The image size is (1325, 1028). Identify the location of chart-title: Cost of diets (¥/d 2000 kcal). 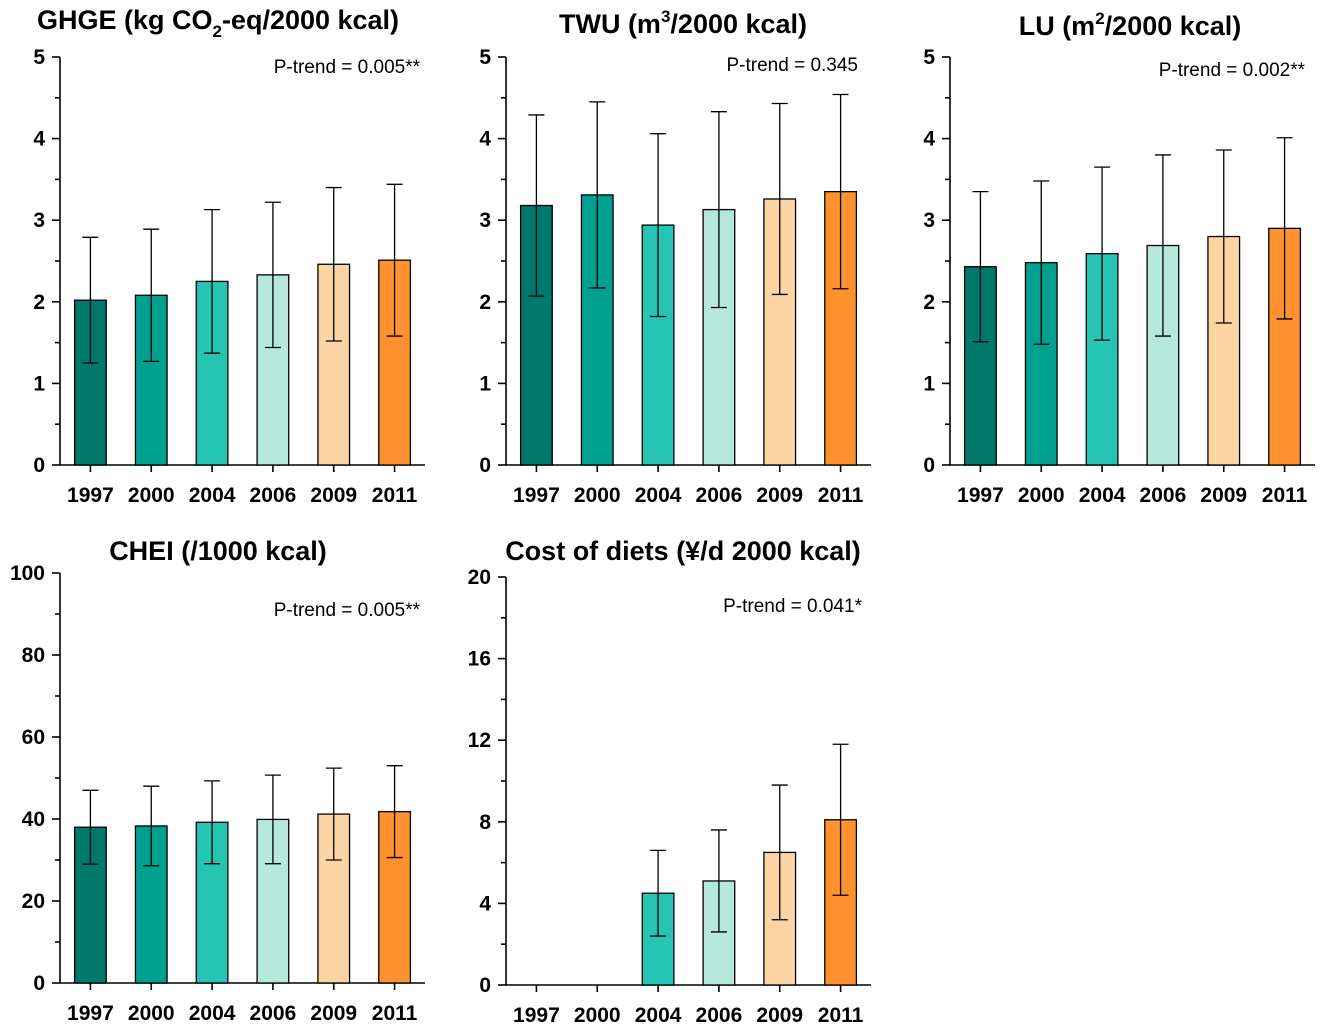
(683, 551).